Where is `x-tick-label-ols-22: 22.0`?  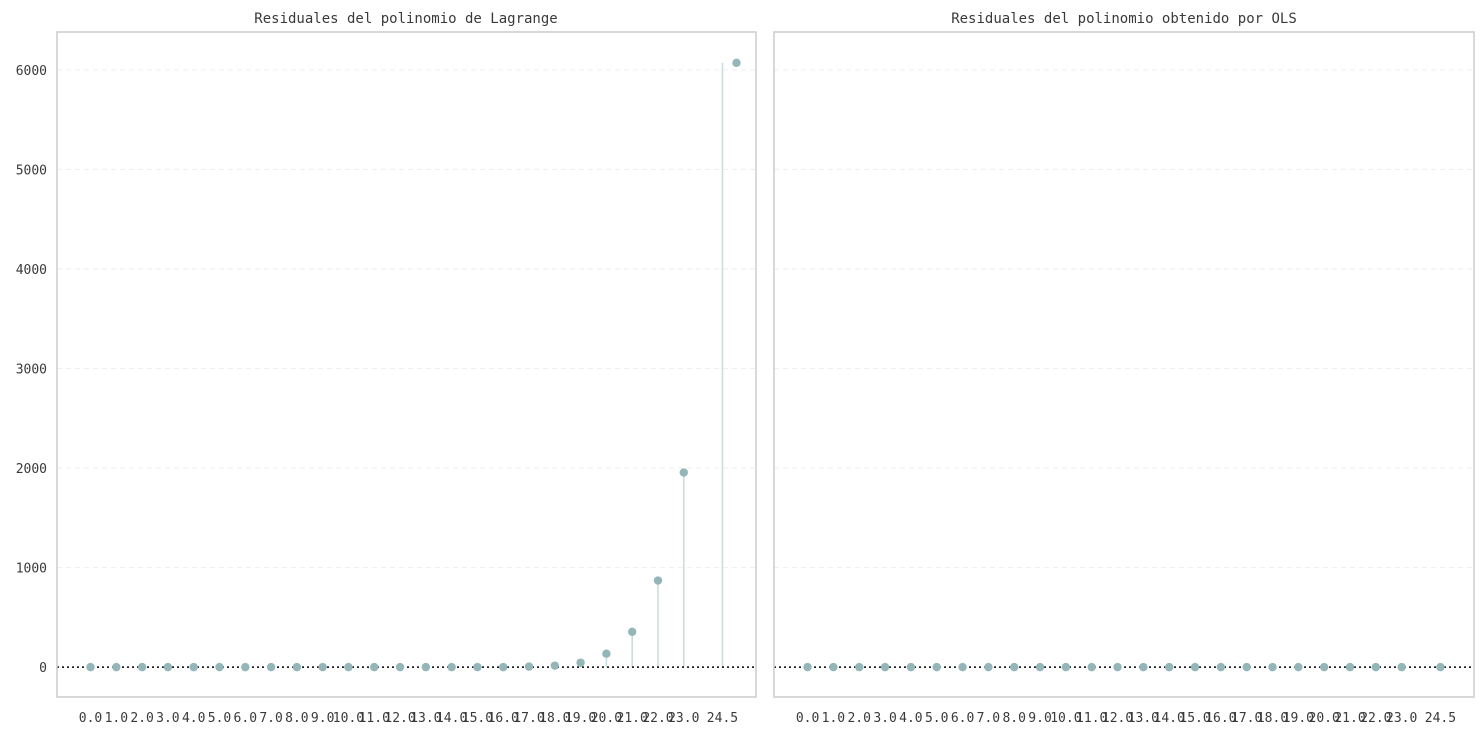
x-tick-label-ols-22: 22.0 is located at coordinates (1375, 718).